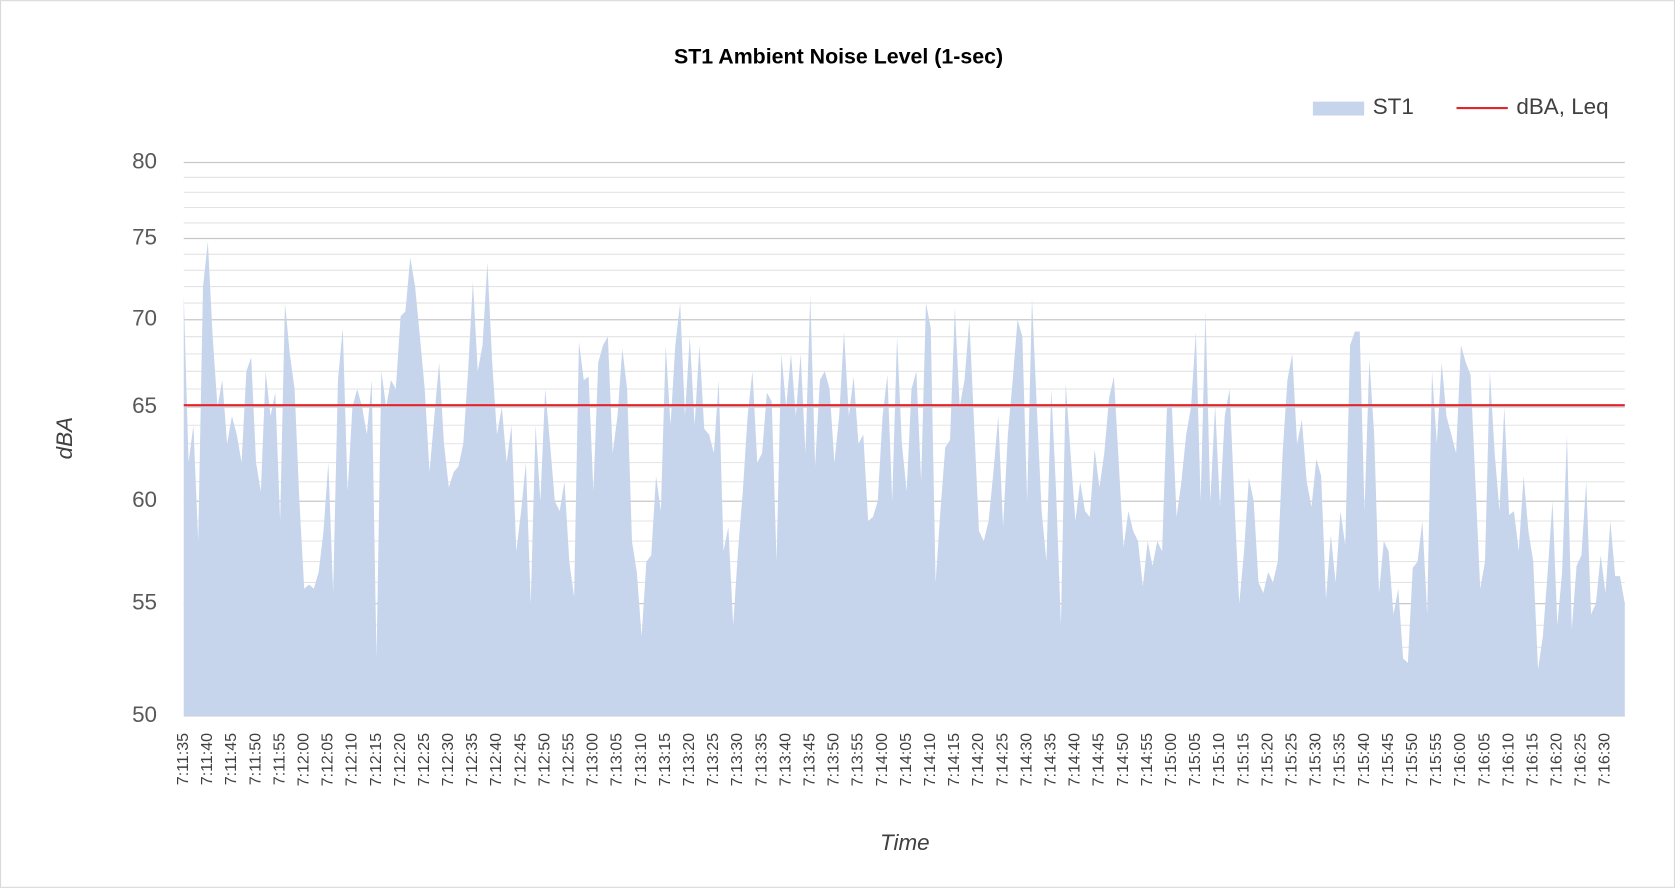  I want to click on y-tick-label: 60, so click(144, 499).